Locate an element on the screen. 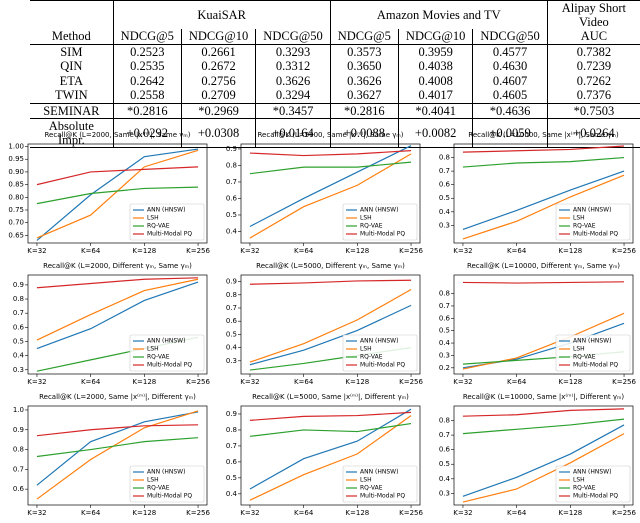 This screenshot has height=523, width=640. value-cell: +0.0264 is located at coordinates (593, 133).